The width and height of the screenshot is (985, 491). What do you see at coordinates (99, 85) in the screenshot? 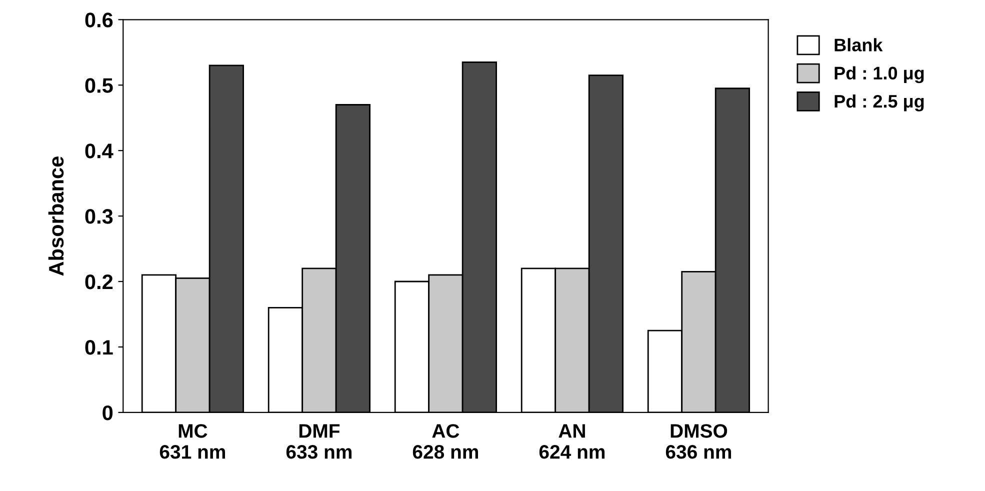
I see `y-tick-label: 0.5` at bounding box center [99, 85].